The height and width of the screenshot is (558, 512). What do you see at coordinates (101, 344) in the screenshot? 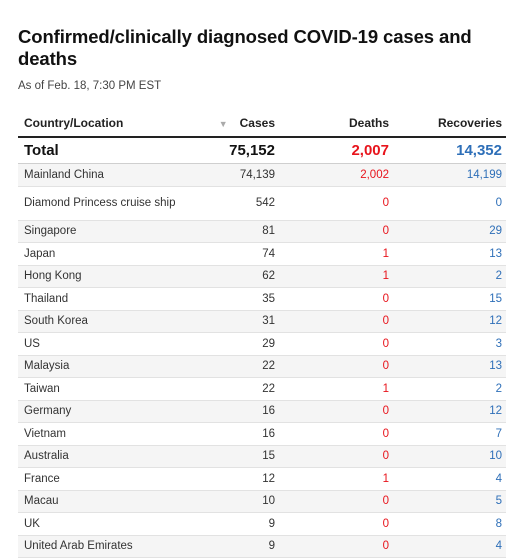
I see `cell-location: US` at bounding box center [101, 344].